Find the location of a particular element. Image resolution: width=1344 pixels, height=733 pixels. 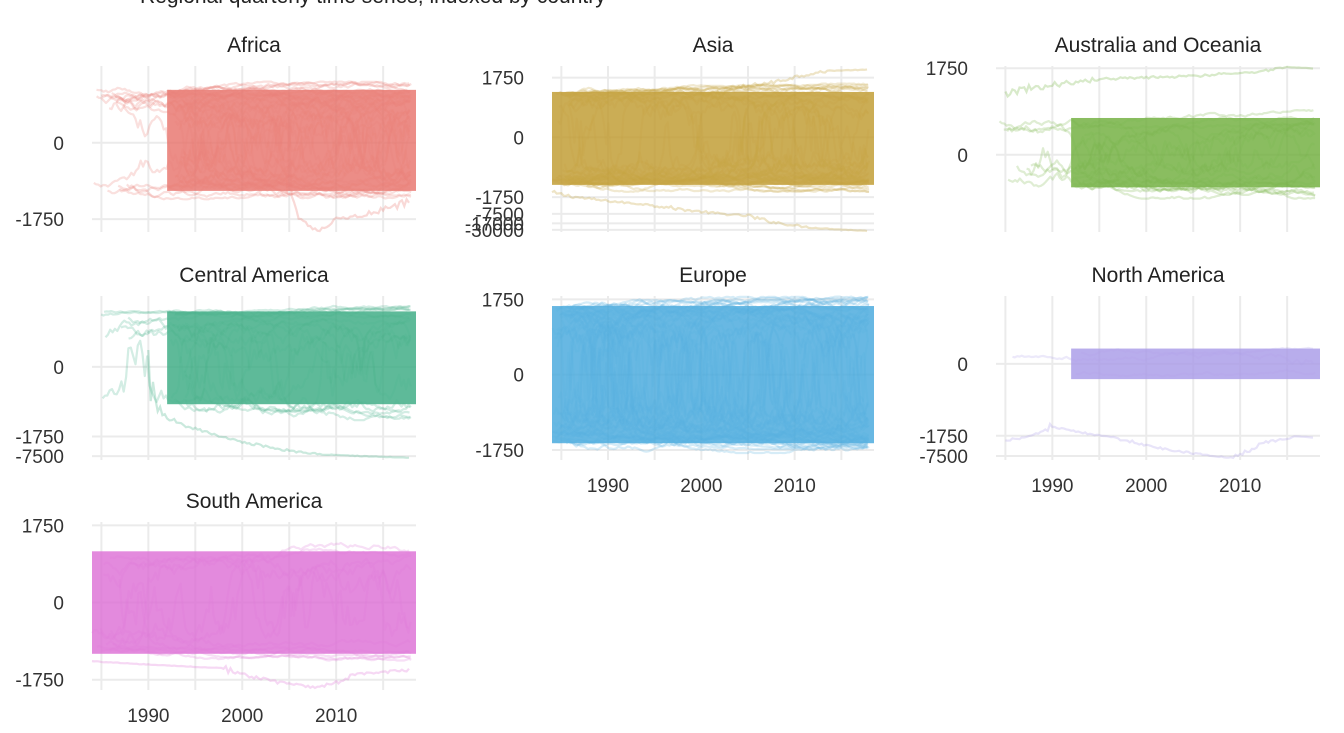

panel-central-america: Central America 0 -1750-7500 is located at coordinates (215, 366).